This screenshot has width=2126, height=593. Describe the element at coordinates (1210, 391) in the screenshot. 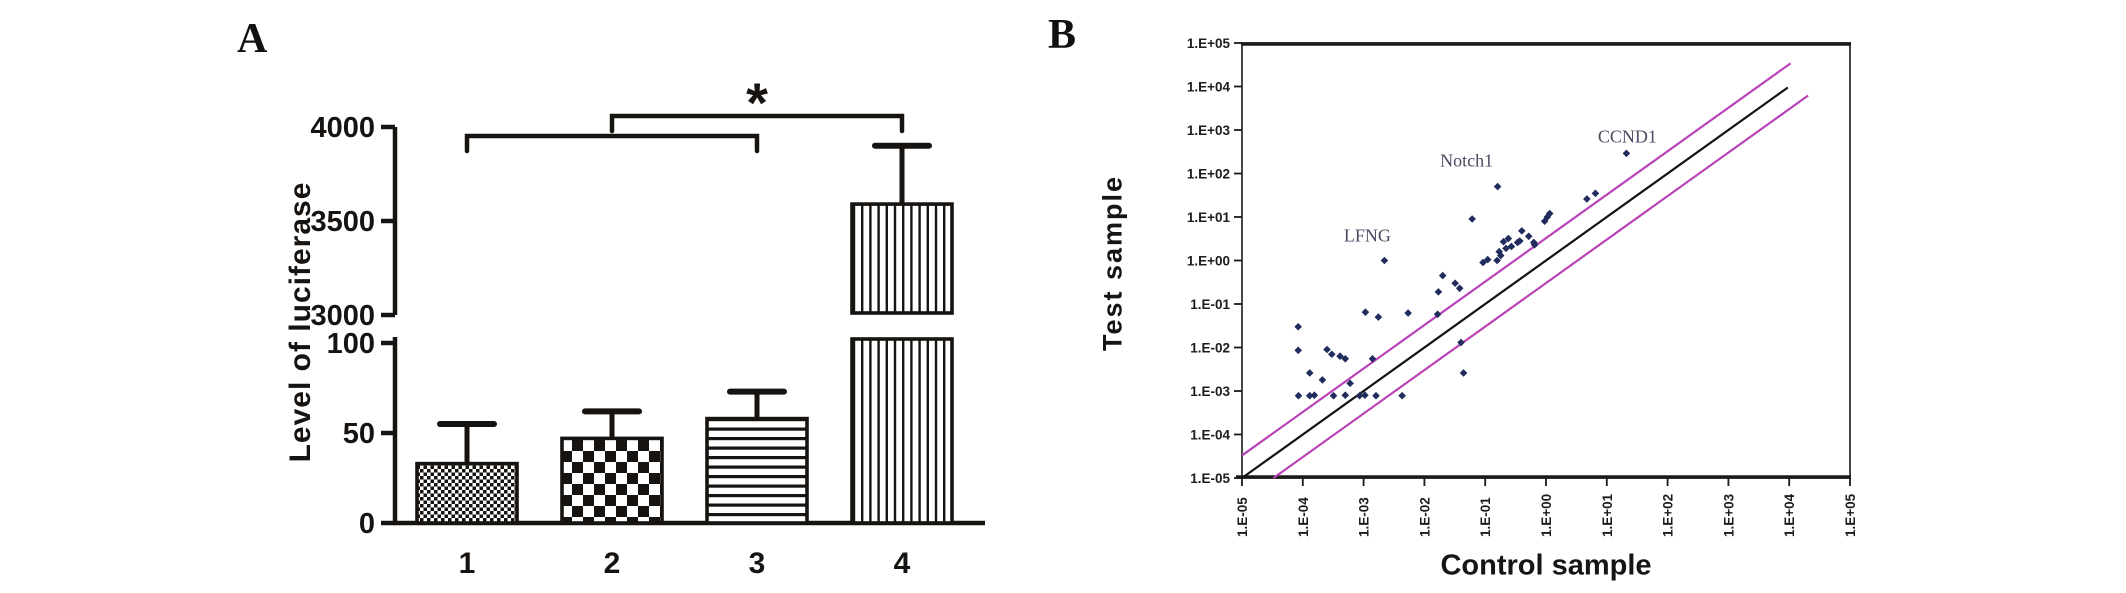

I see `y-axis-tick-label: 1.E-03` at that location.